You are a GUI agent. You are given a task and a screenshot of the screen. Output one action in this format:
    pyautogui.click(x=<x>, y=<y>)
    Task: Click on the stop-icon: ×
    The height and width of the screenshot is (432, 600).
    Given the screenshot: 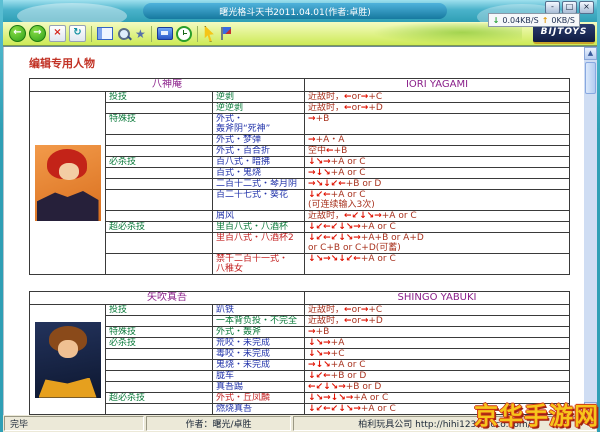 What is the action you would take?
    pyautogui.click(x=57, y=33)
    